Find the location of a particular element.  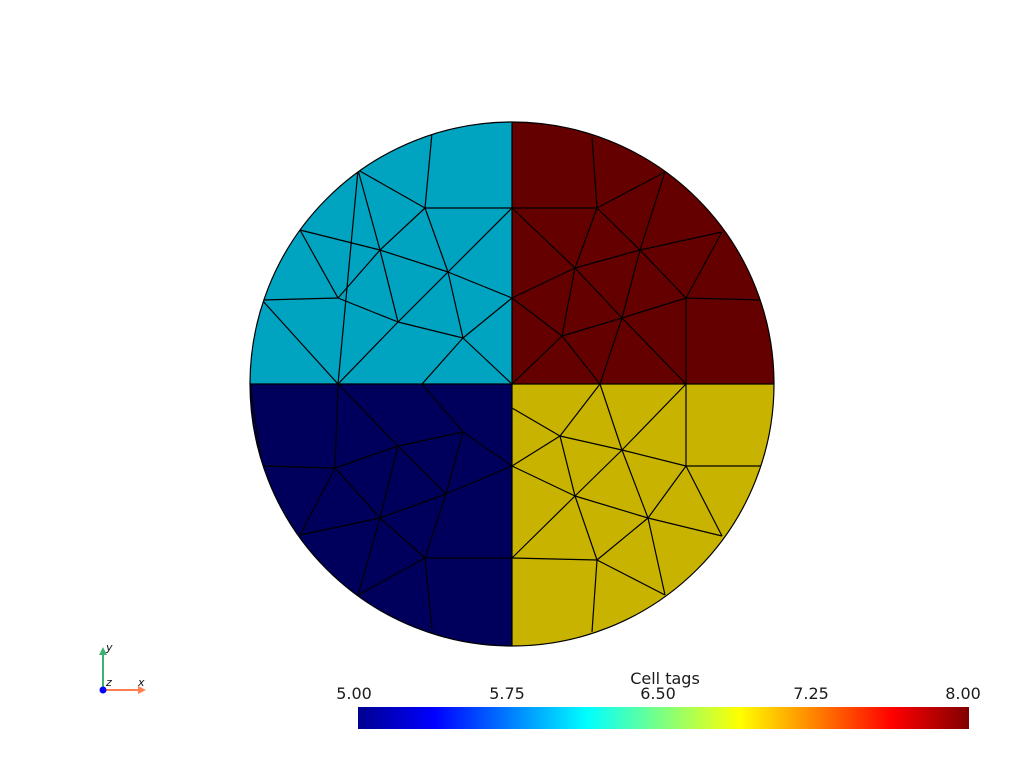

colorbar-tick: 5.75 is located at coordinates (507, 693).